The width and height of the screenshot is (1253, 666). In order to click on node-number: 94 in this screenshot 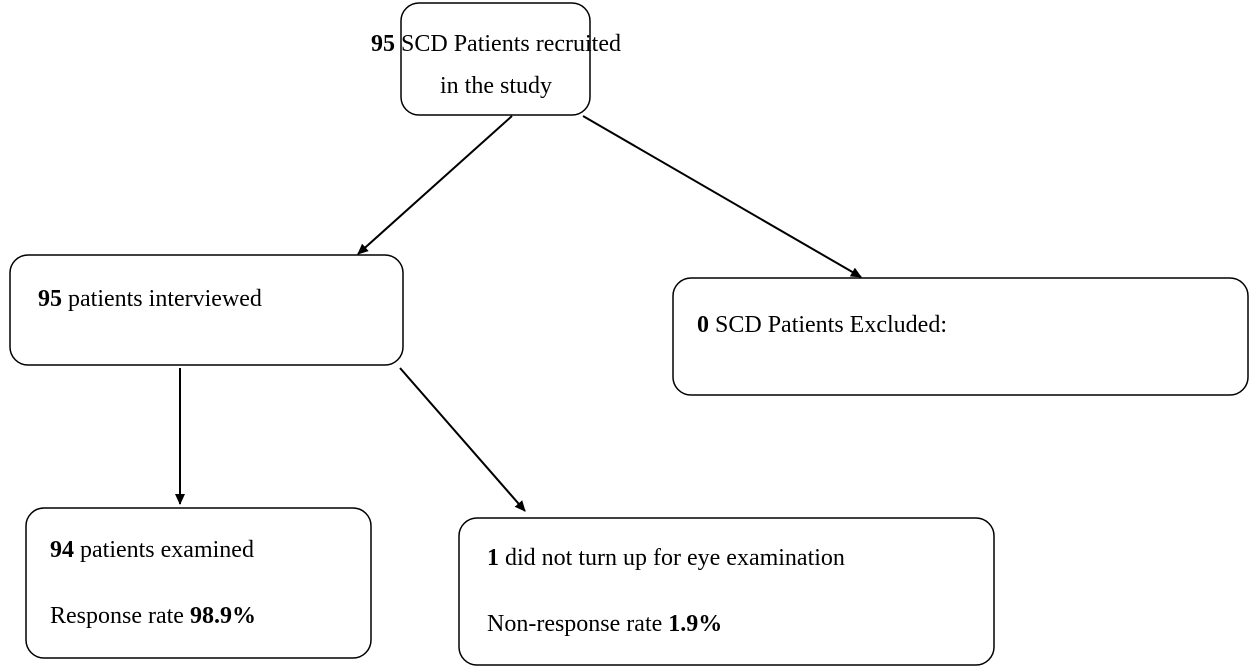, I will do `click(62, 550)`.